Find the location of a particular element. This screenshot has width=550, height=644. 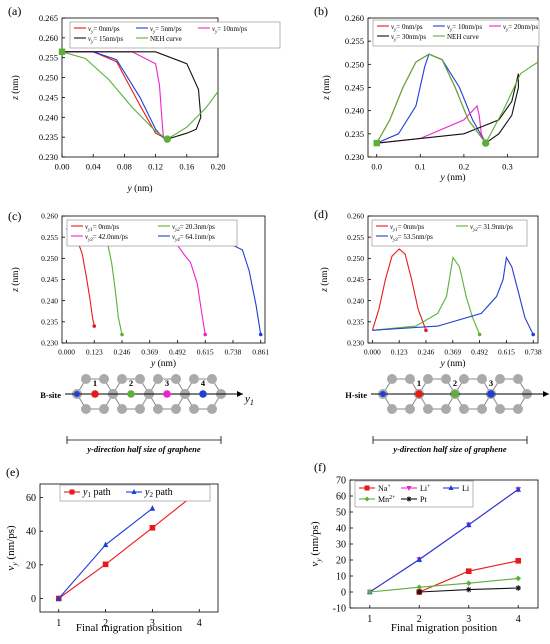

legend: y1 path y2 path is located at coordinates (135, 493).